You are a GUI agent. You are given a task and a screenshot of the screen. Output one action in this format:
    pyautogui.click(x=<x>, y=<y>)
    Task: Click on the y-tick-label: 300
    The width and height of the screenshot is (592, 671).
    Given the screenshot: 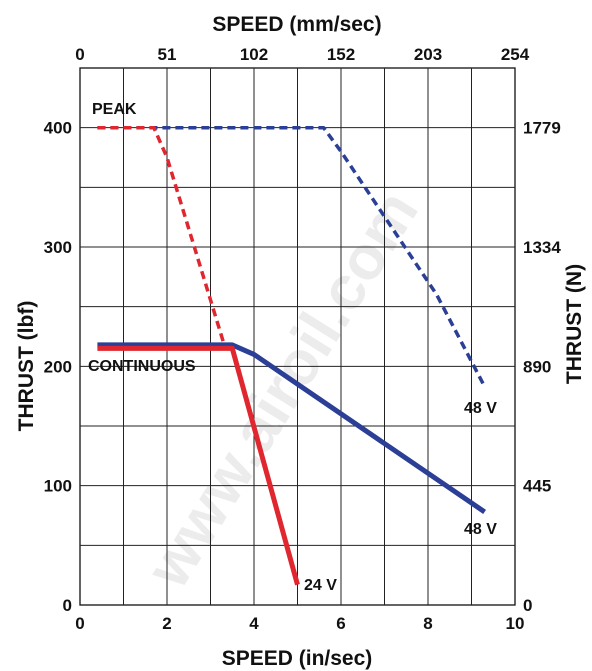 What is the action you would take?
    pyautogui.click(x=58, y=247)
    